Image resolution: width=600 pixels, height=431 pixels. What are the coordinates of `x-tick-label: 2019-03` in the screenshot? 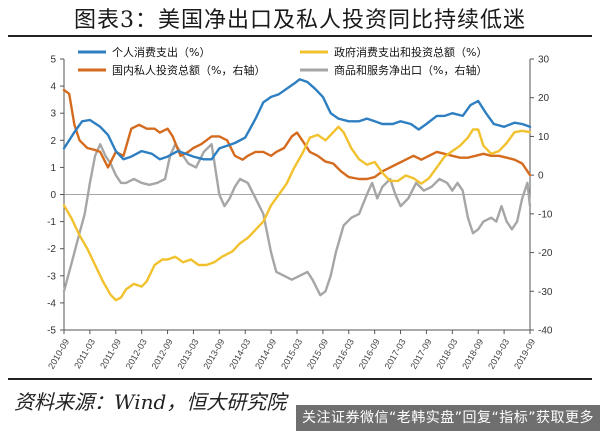 It's located at (498, 354).